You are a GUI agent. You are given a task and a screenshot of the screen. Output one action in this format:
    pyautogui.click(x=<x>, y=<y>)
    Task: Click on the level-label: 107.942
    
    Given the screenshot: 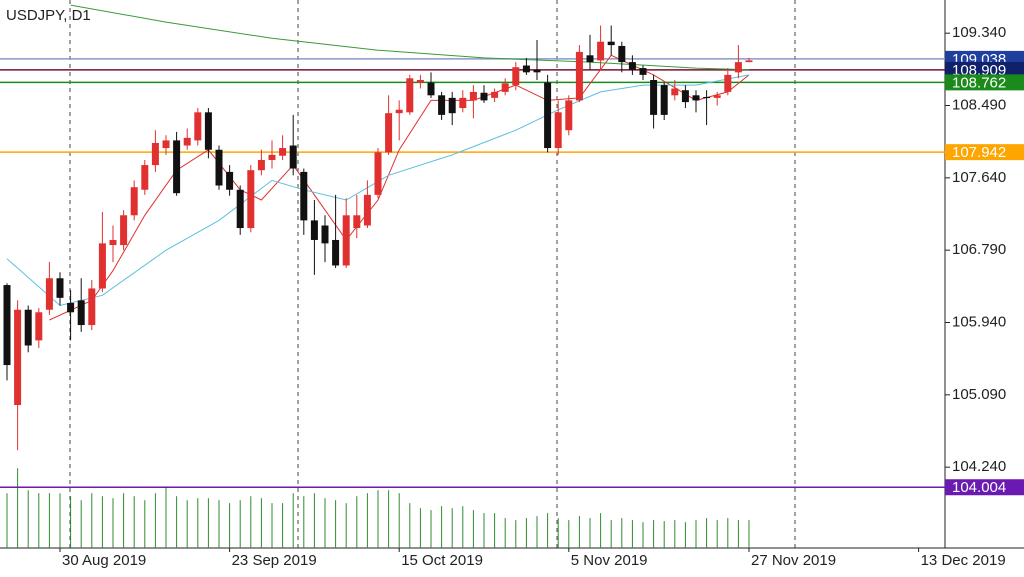 What is the action you would take?
    pyautogui.click(x=984, y=152)
    